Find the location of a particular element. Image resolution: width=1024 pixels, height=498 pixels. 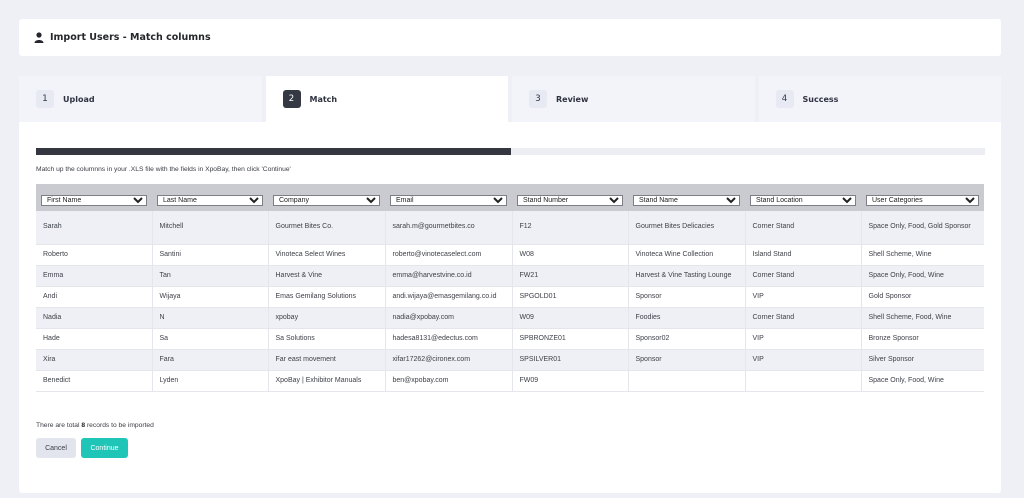

column-select-email: Email is located at coordinates (448, 200).